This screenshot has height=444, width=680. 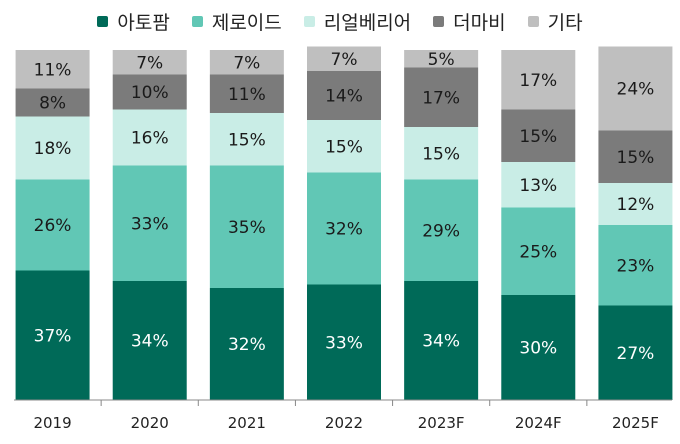 I want to click on data-label: 35%, so click(x=247, y=228).